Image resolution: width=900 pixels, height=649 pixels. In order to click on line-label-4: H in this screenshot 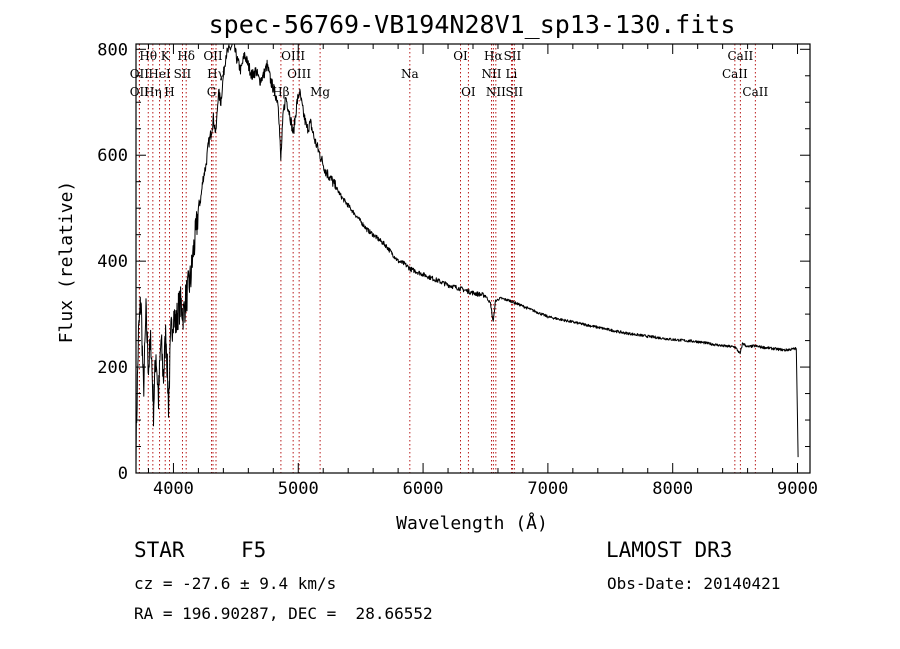, I will do `click(169, 92)`.